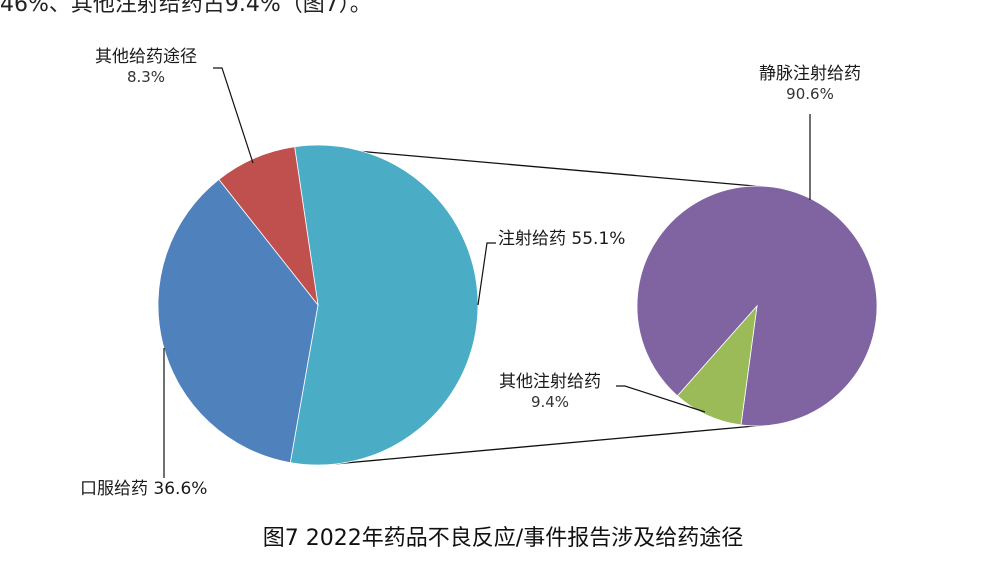 This screenshot has height=565, width=1006. What do you see at coordinates (562, 239) in the screenshot?
I see `label-injection: 注射给药 55.1%` at bounding box center [562, 239].